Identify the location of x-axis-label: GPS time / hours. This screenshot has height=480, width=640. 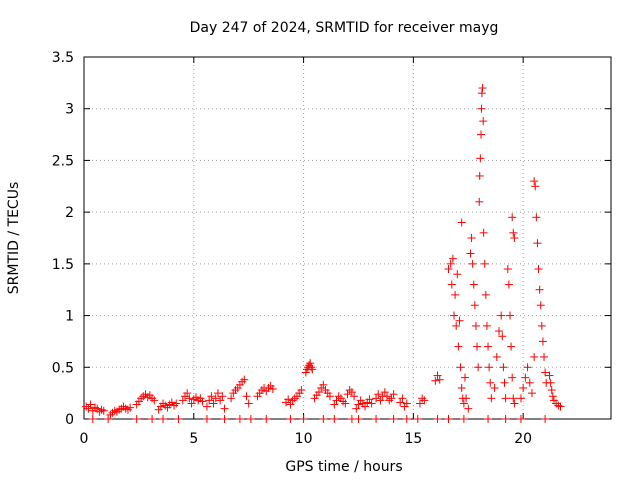
(343, 467).